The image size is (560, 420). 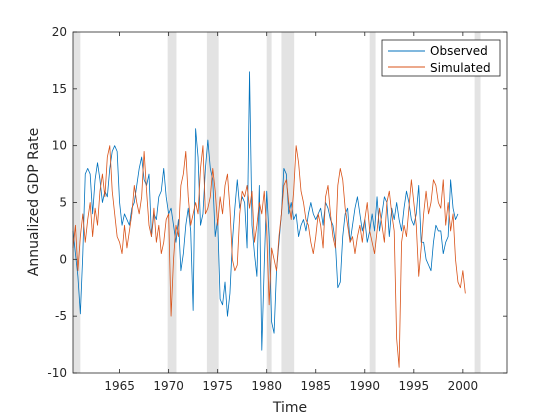 I want to click on y-tick-label-5: 5, so click(x=63, y=203).